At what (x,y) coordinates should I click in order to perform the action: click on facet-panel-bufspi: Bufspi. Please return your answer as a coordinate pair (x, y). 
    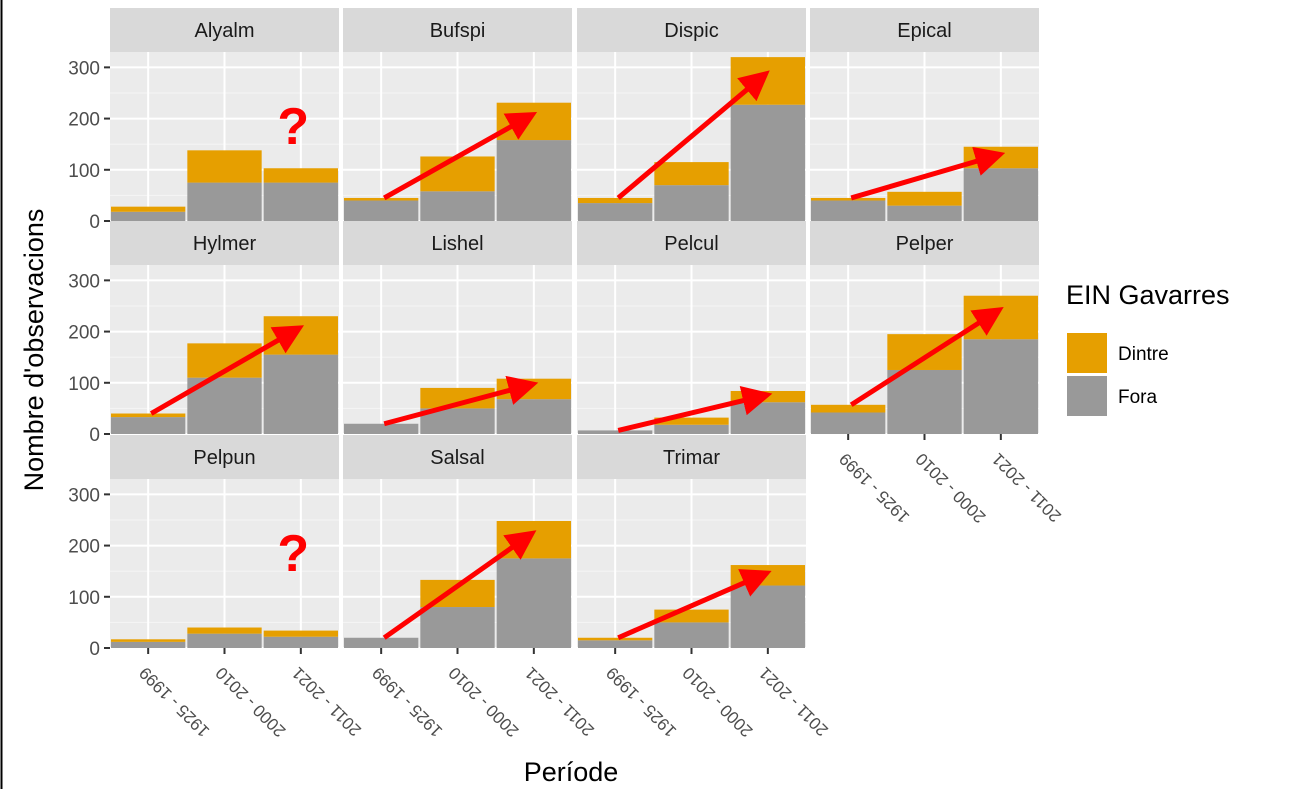
    Looking at the image, I should click on (457, 115).